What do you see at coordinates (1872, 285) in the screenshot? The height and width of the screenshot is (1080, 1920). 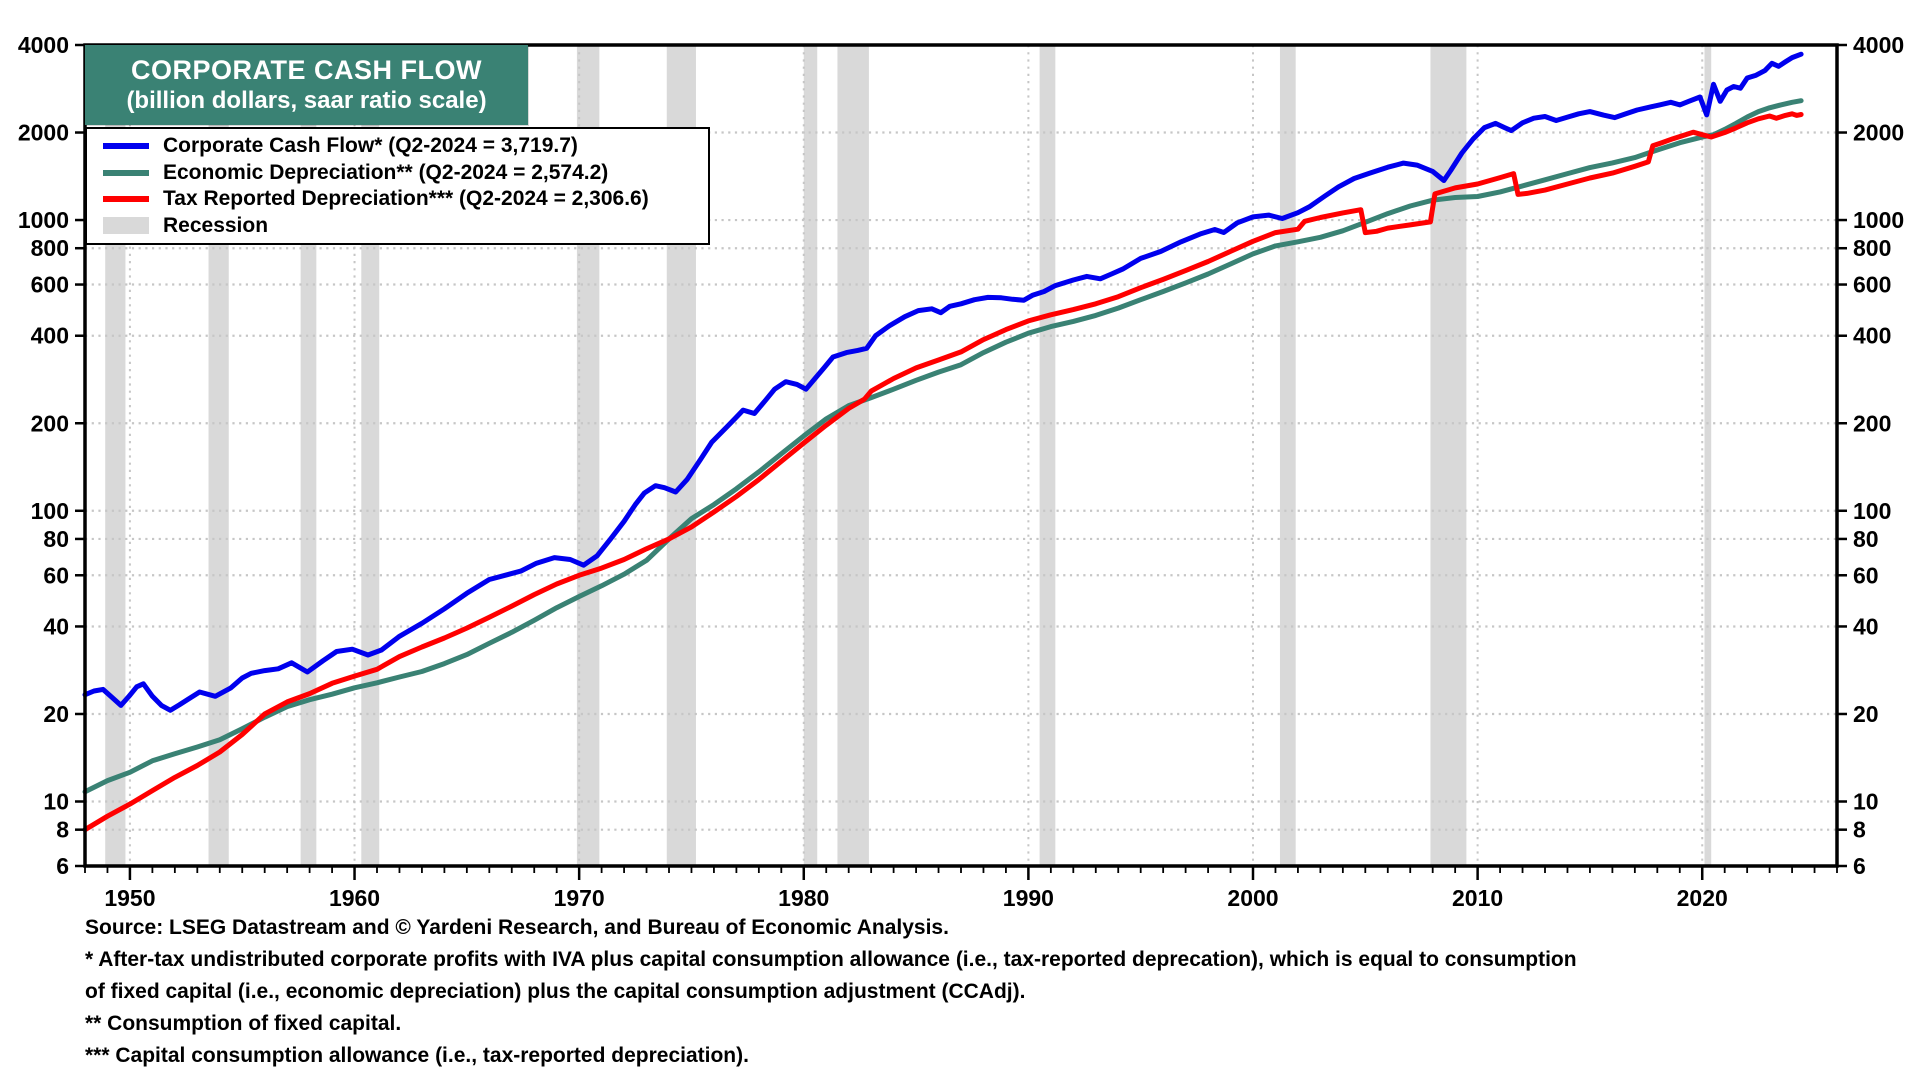 I see `y-axis-label-right: 600` at bounding box center [1872, 285].